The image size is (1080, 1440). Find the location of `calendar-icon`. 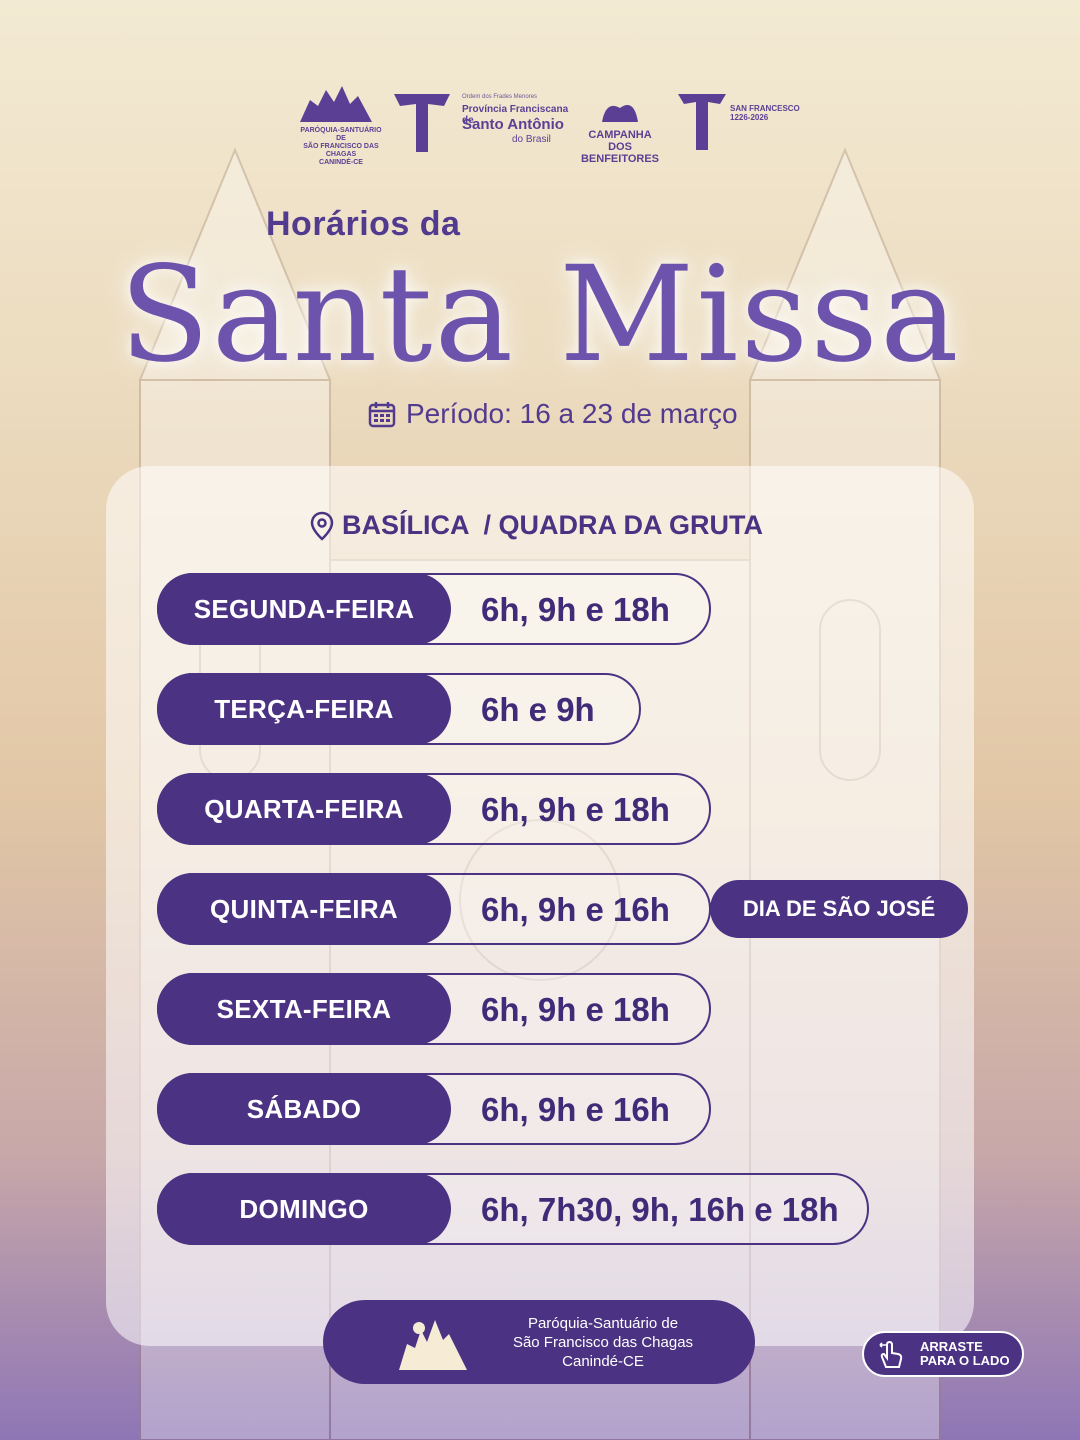

calendar-icon is located at coordinates (382, 415).